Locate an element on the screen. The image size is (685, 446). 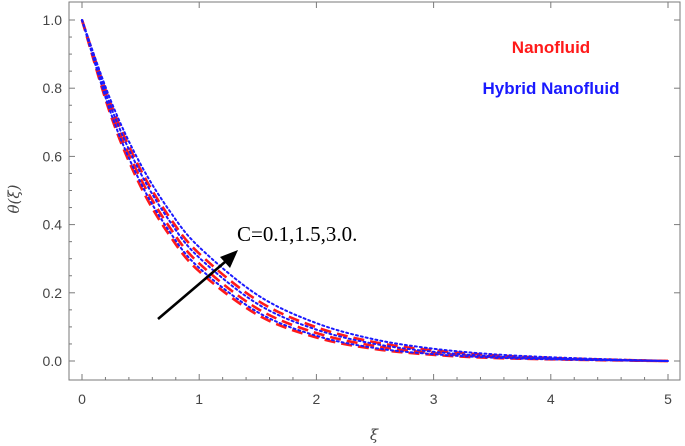
y-tick-label: 0.4 is located at coordinates (53, 225).